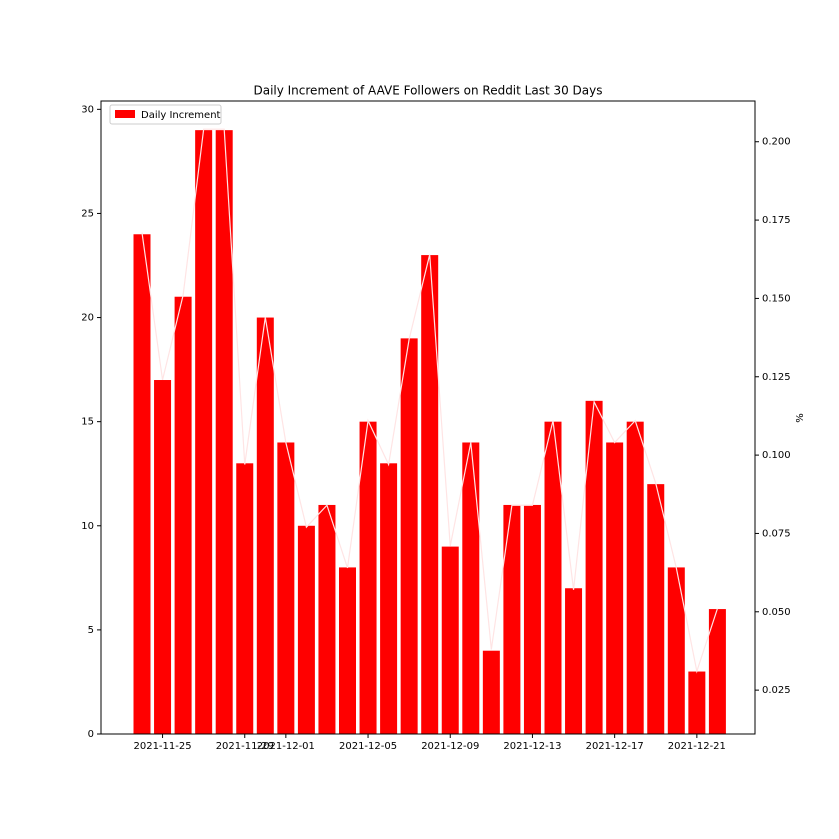  I want to click on y2-tick-label: 0.025, so click(776, 690).